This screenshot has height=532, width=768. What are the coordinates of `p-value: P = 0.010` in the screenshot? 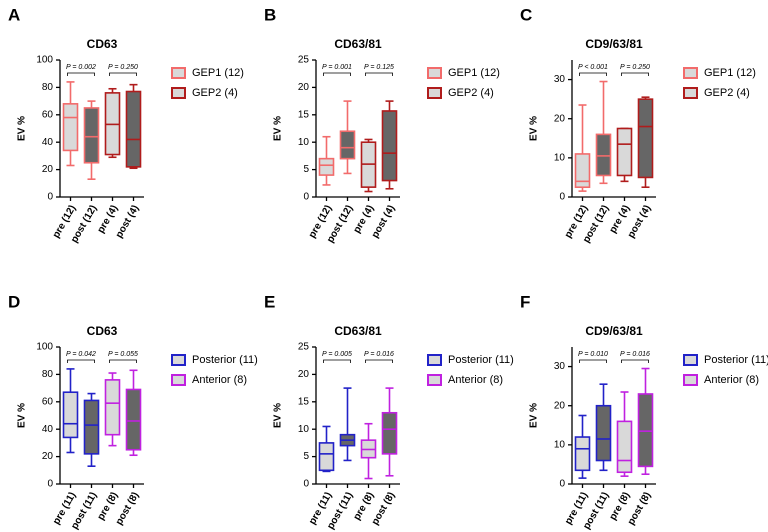 It's located at (593, 354).